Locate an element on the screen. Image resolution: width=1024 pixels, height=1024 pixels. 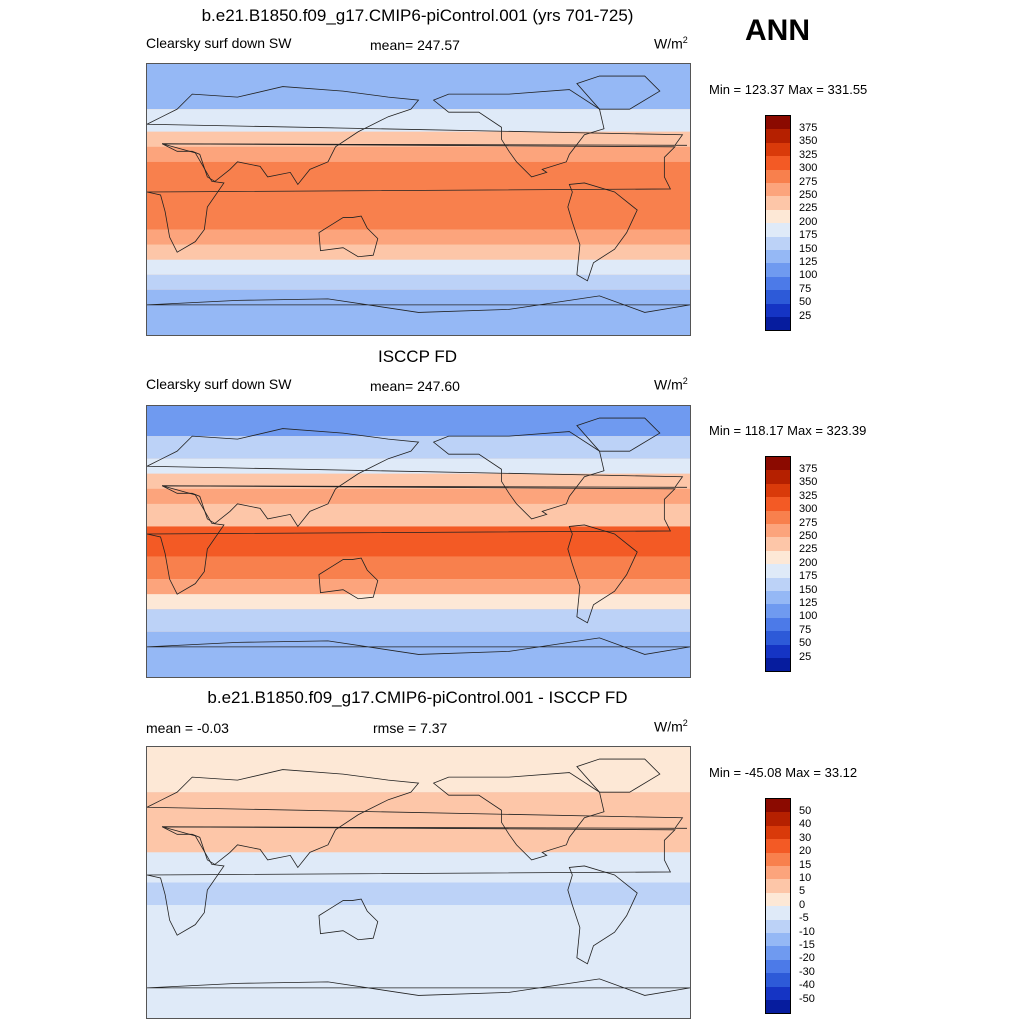
panel2-map is located at coordinates (418, 541).